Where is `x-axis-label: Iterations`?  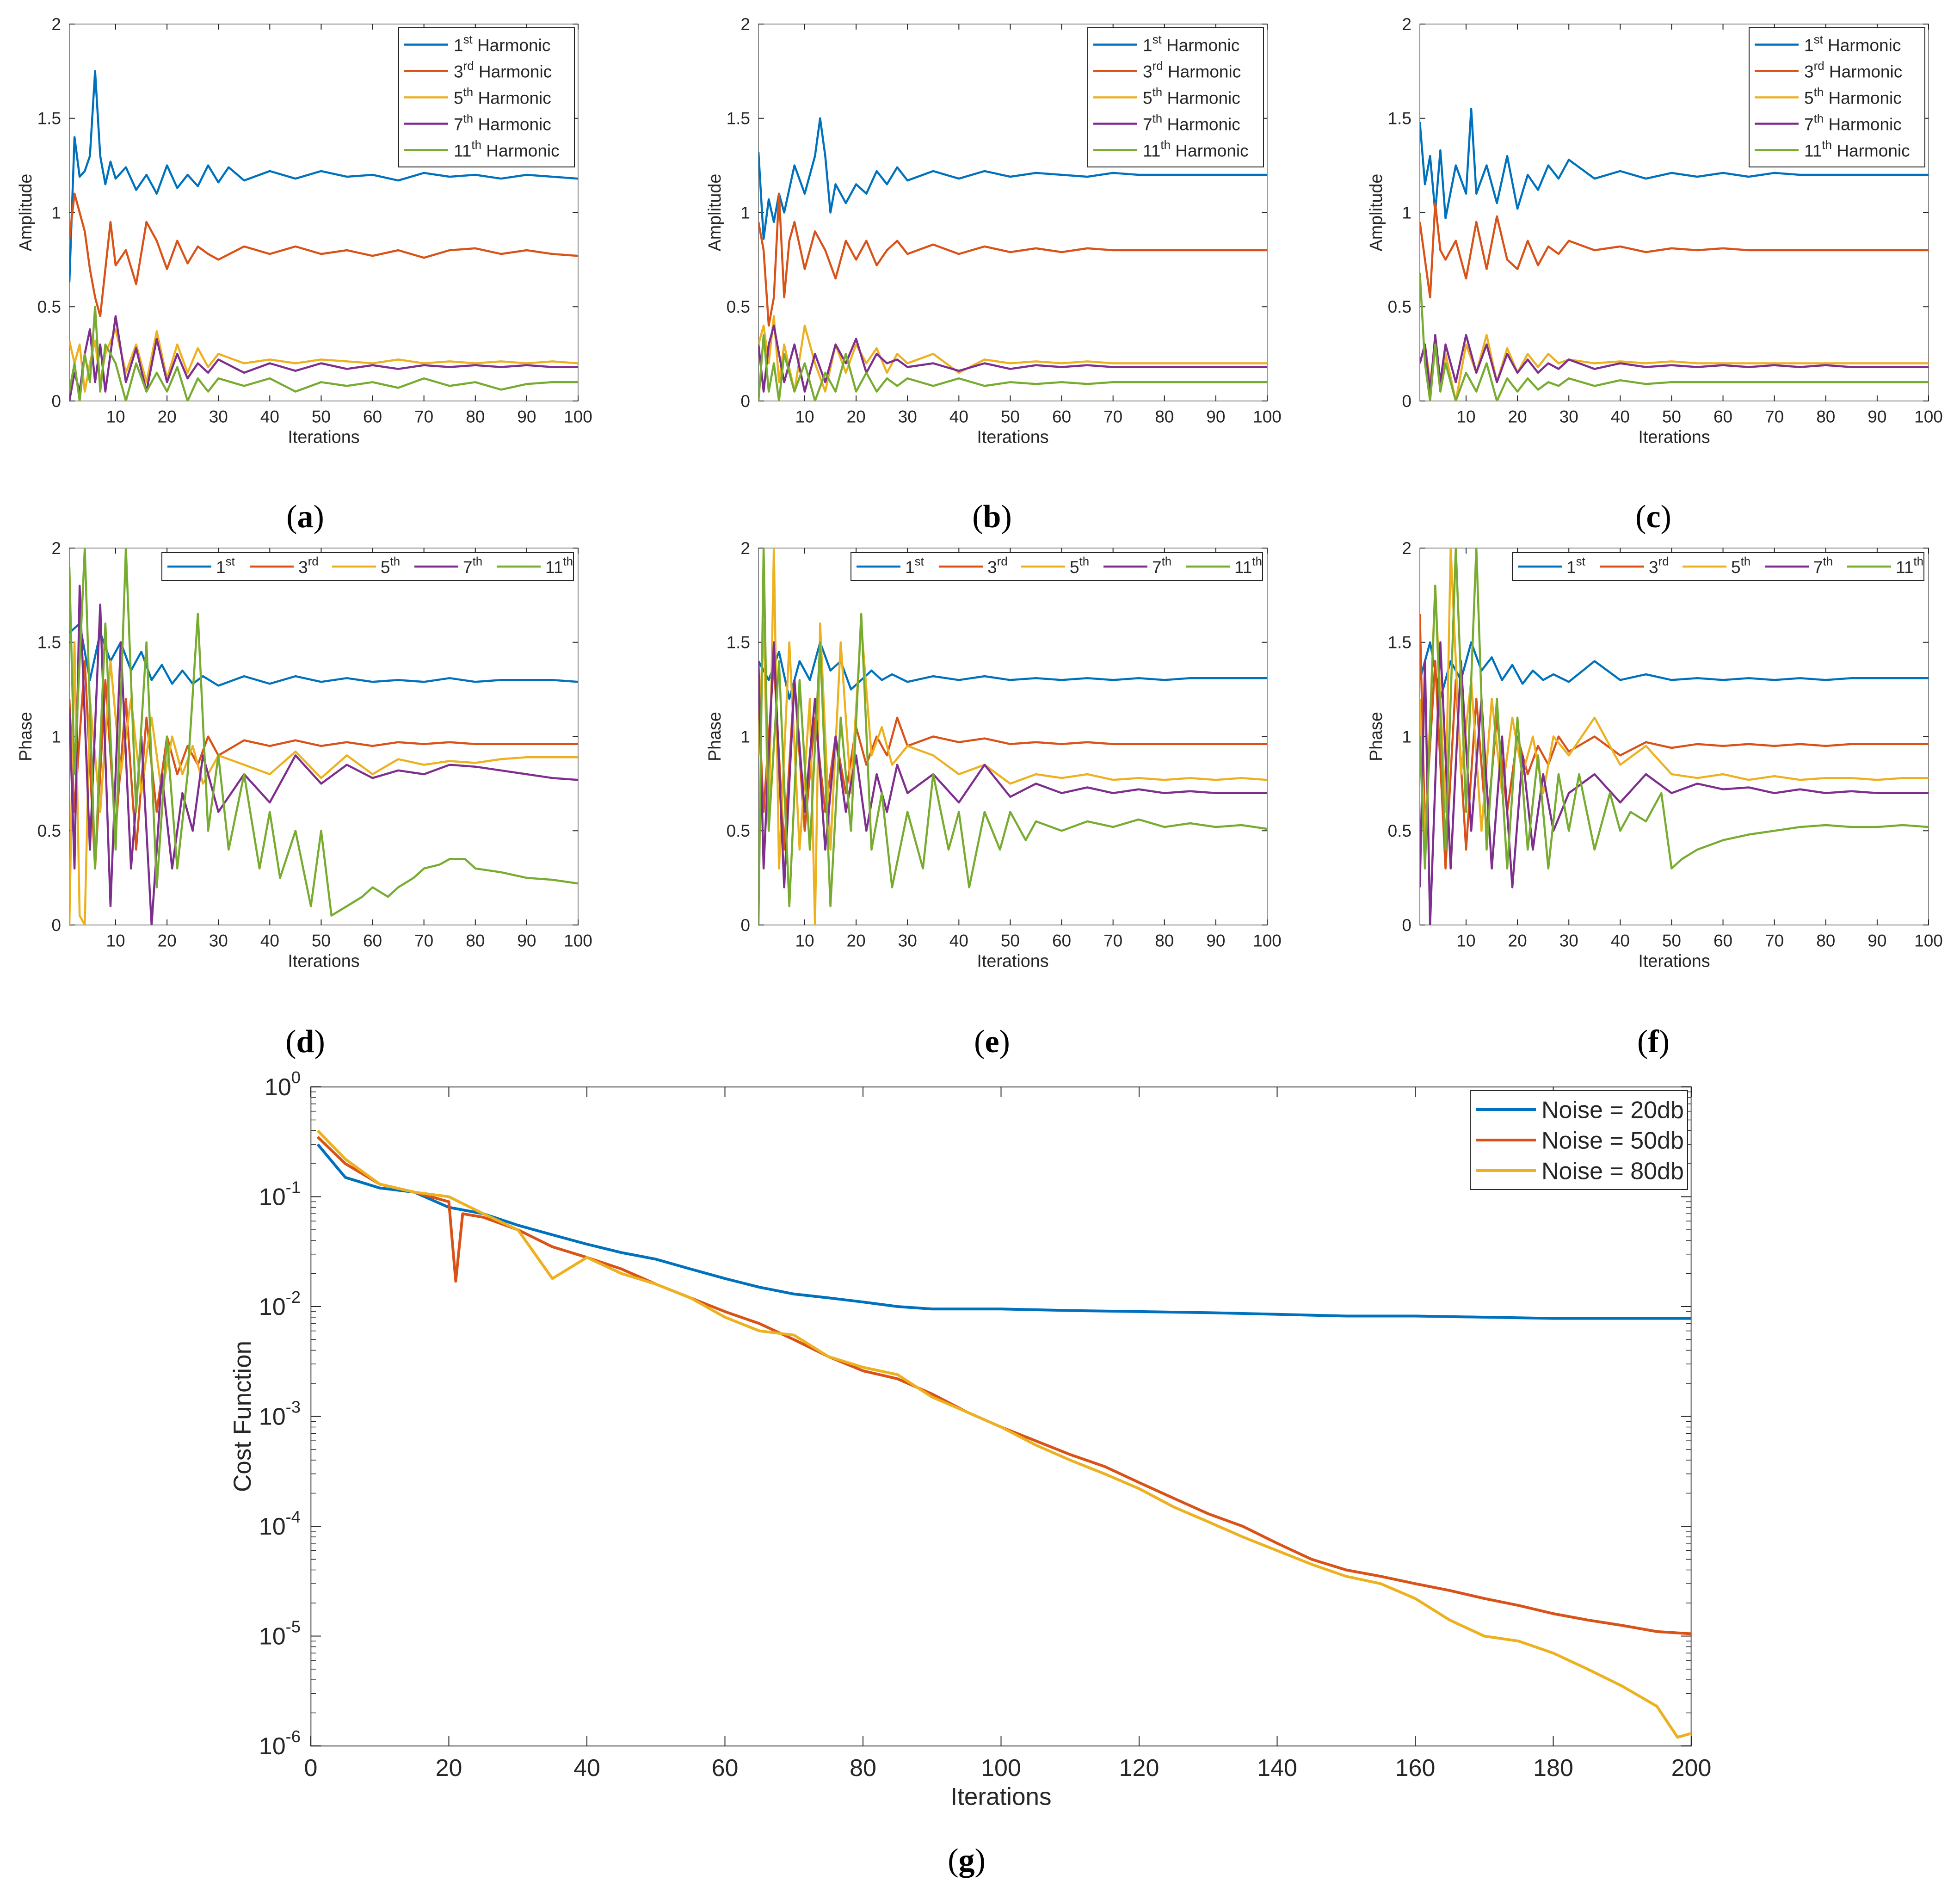 x-axis-label: Iterations is located at coordinates (1013, 437).